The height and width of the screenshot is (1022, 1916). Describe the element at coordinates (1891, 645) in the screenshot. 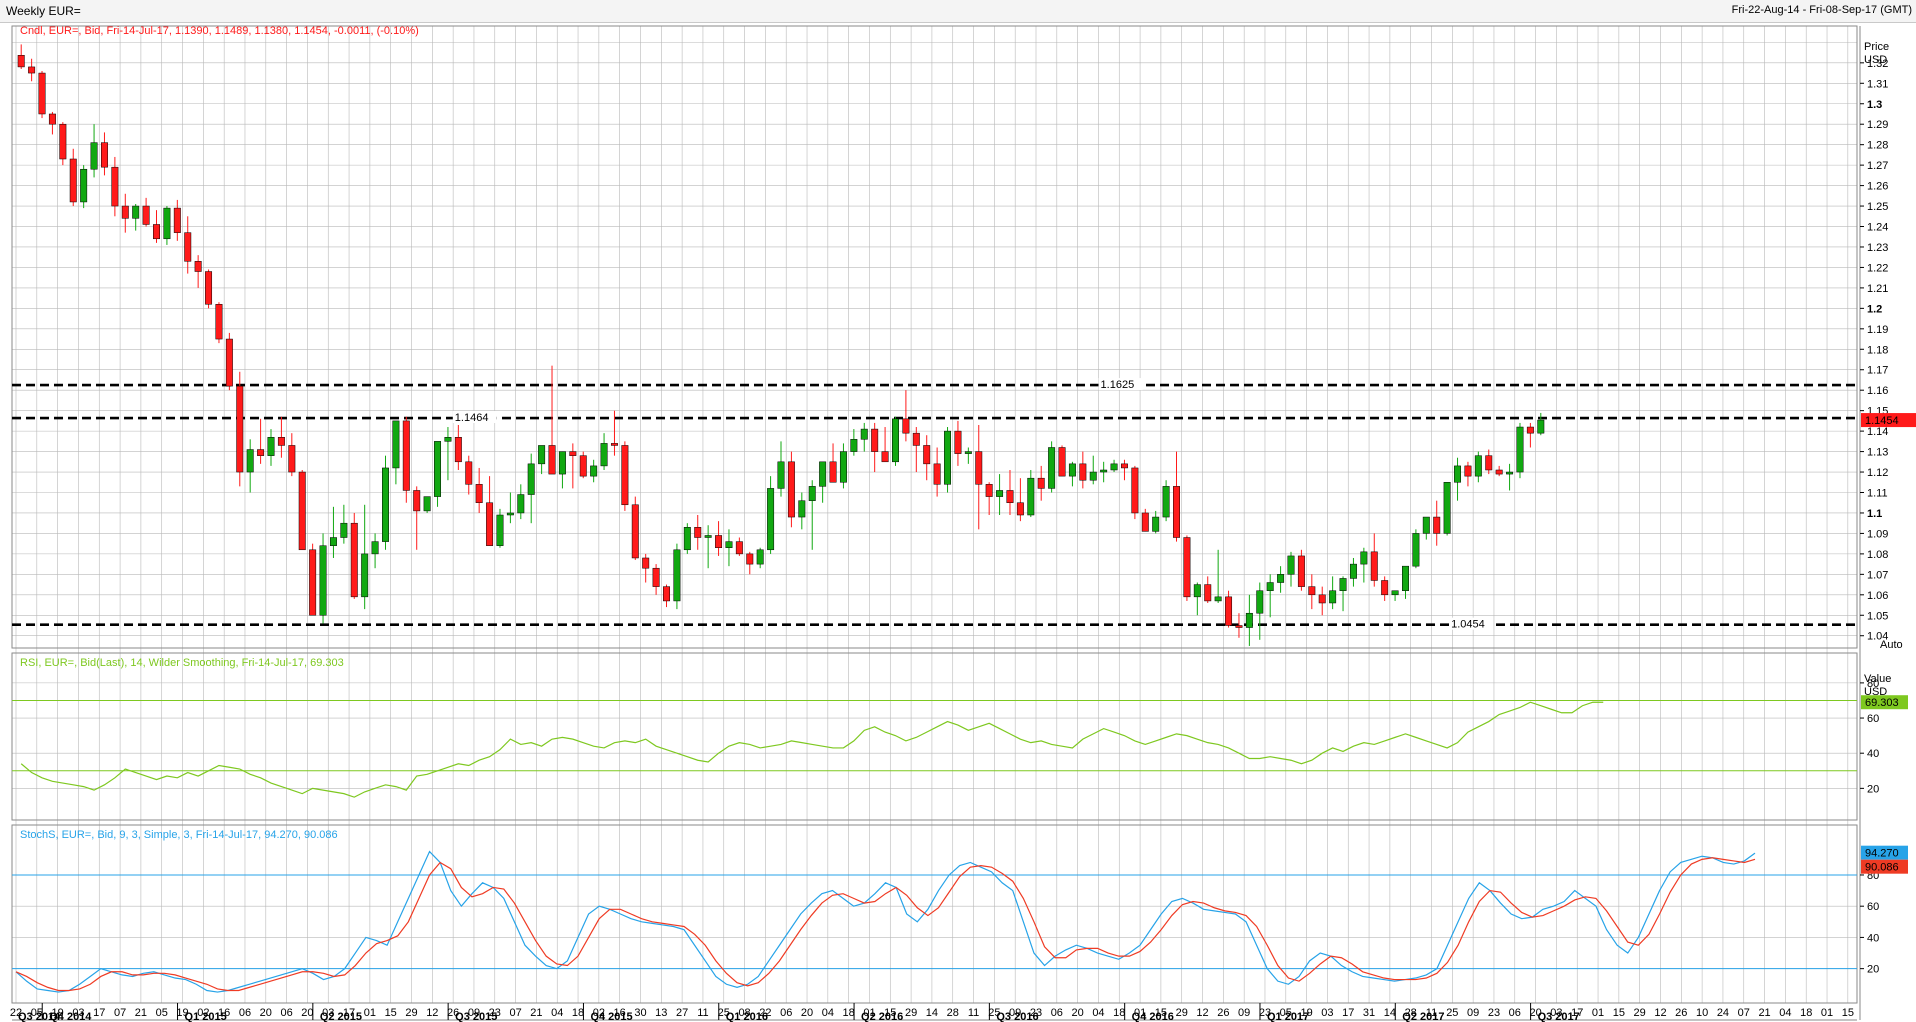

I see `price-axis-auto: Auto` at that location.